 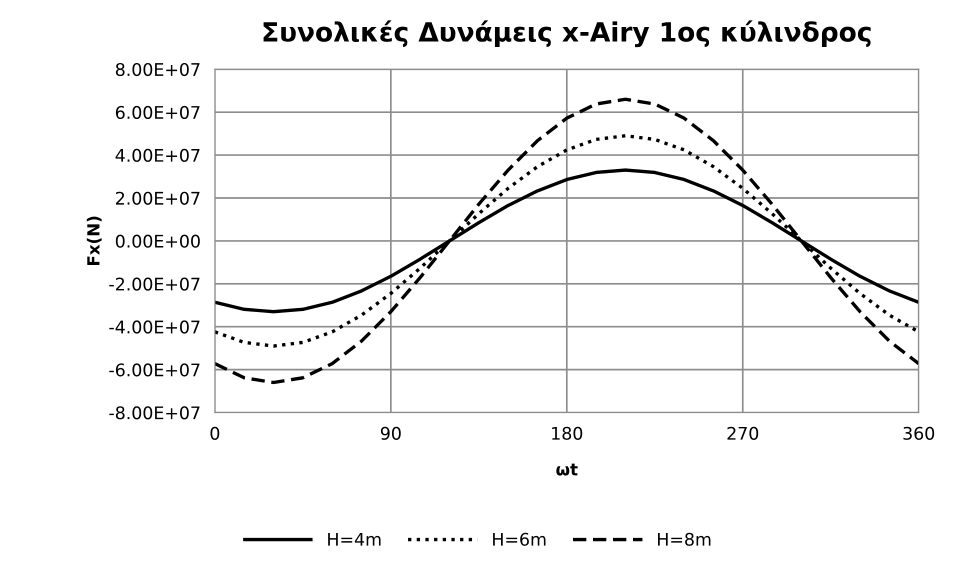 What do you see at coordinates (154, 369) in the screenshot?
I see `y-tick-label: -6.00E+07` at bounding box center [154, 369].